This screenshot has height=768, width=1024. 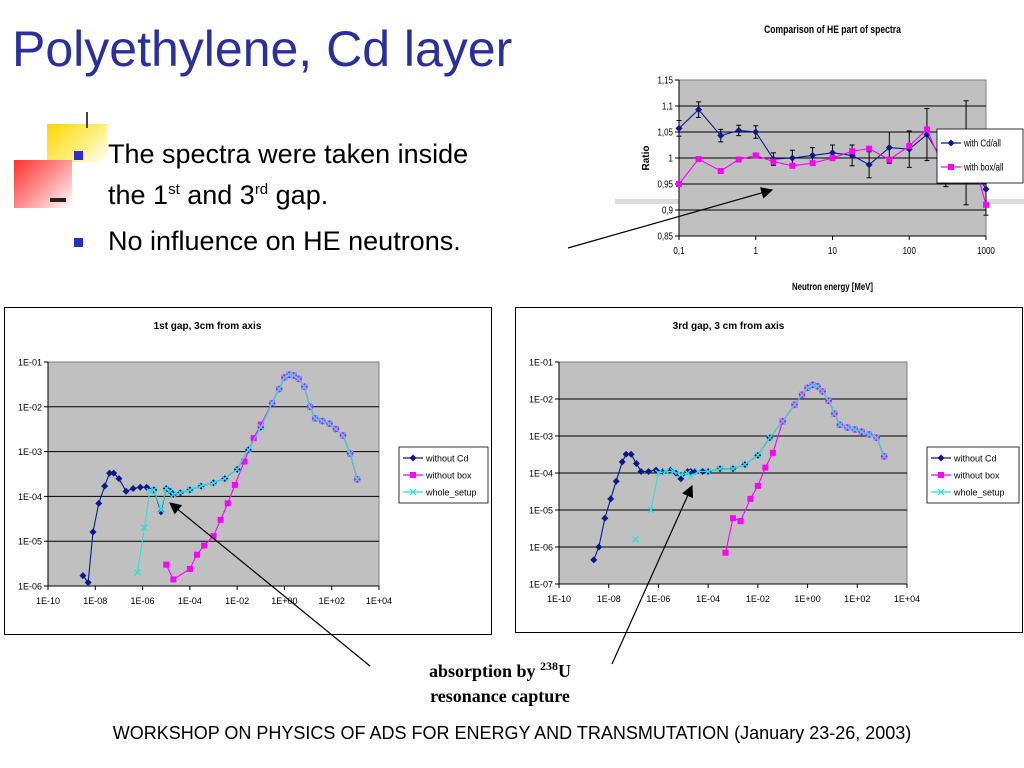 What do you see at coordinates (261, 189) in the screenshot?
I see `bullet1-sup-rd: rd` at bounding box center [261, 189].